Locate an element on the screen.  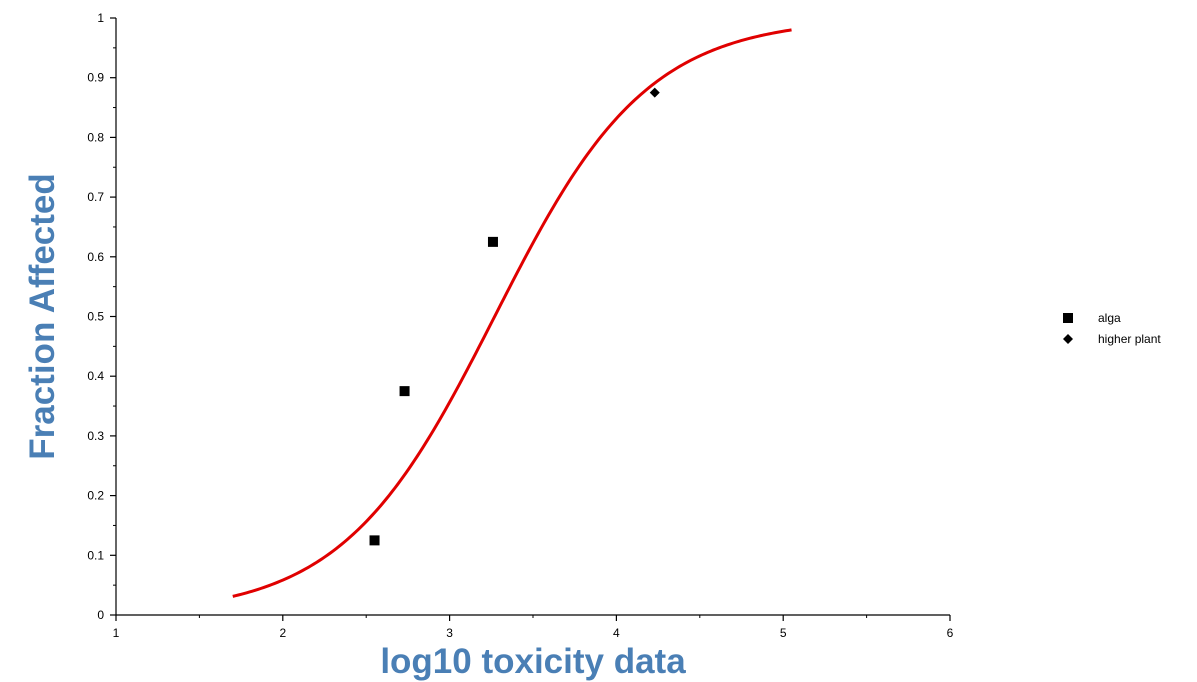
x-tick-label: 6 is located at coordinates (950, 633).